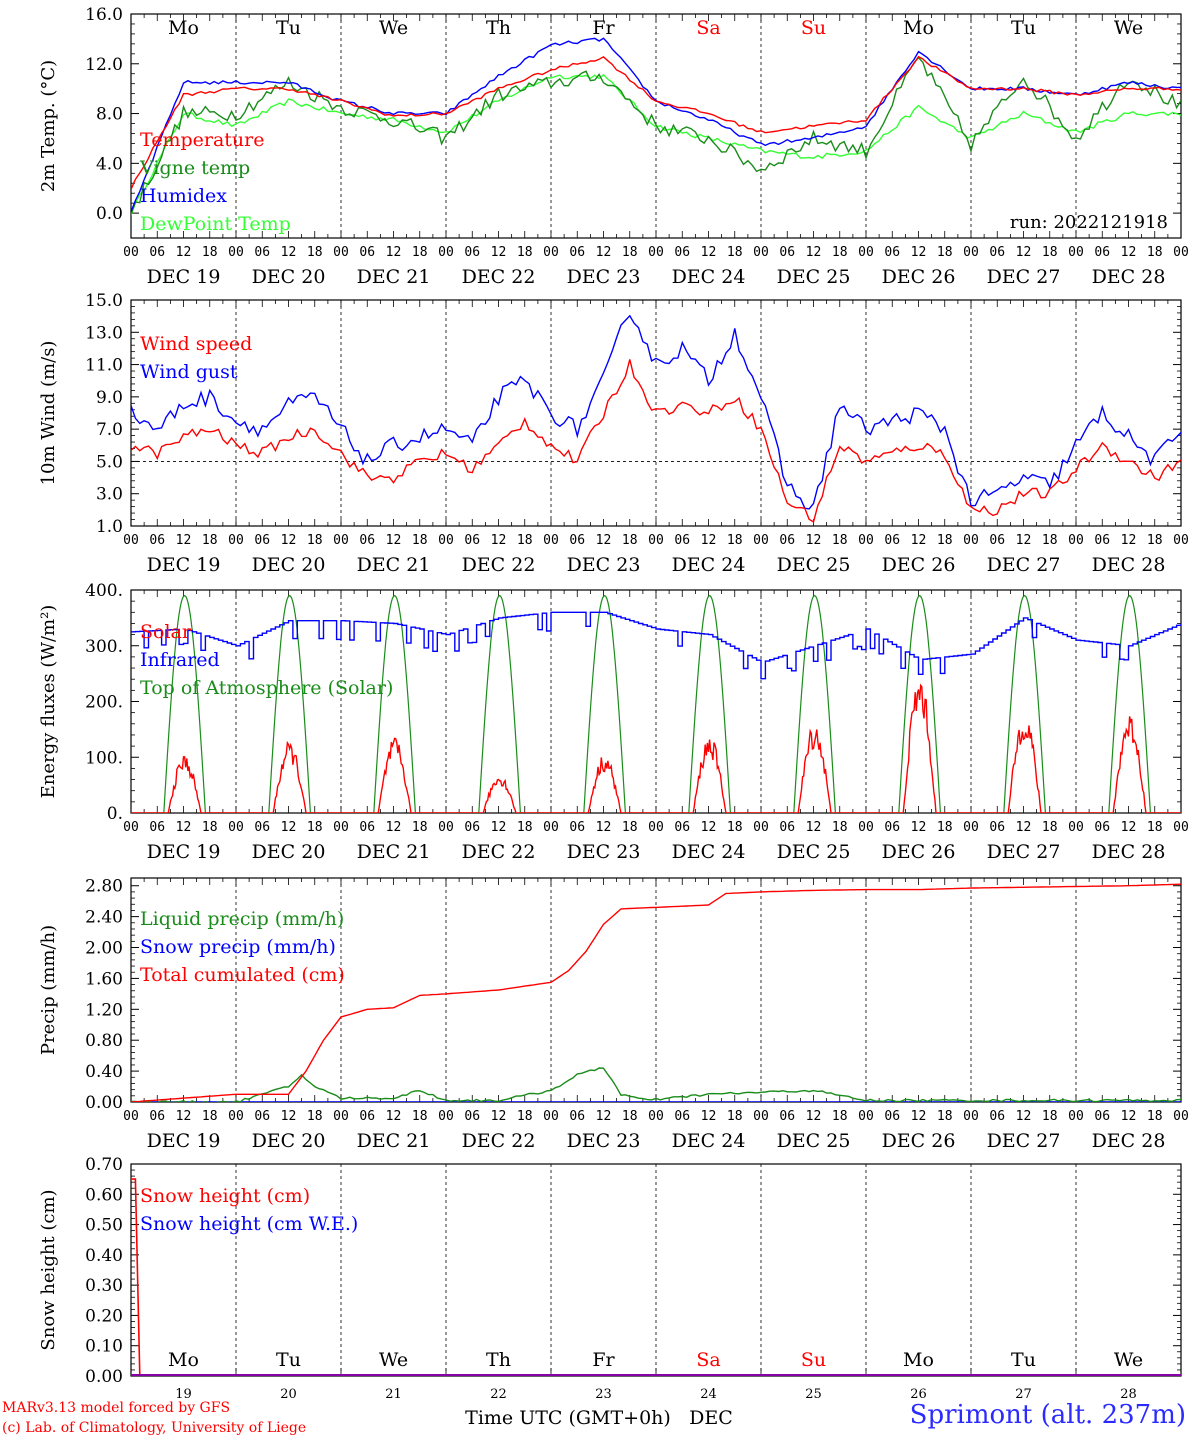  I want to click on snow-height-line, so click(656, 1277).